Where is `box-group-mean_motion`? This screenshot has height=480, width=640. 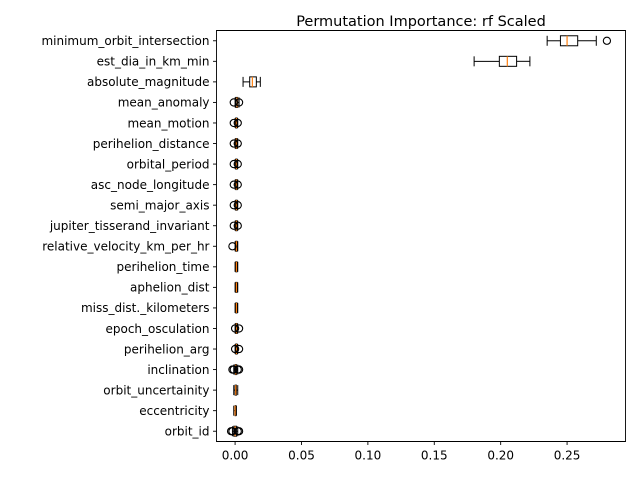
box-group-mean_motion is located at coordinates (235, 123).